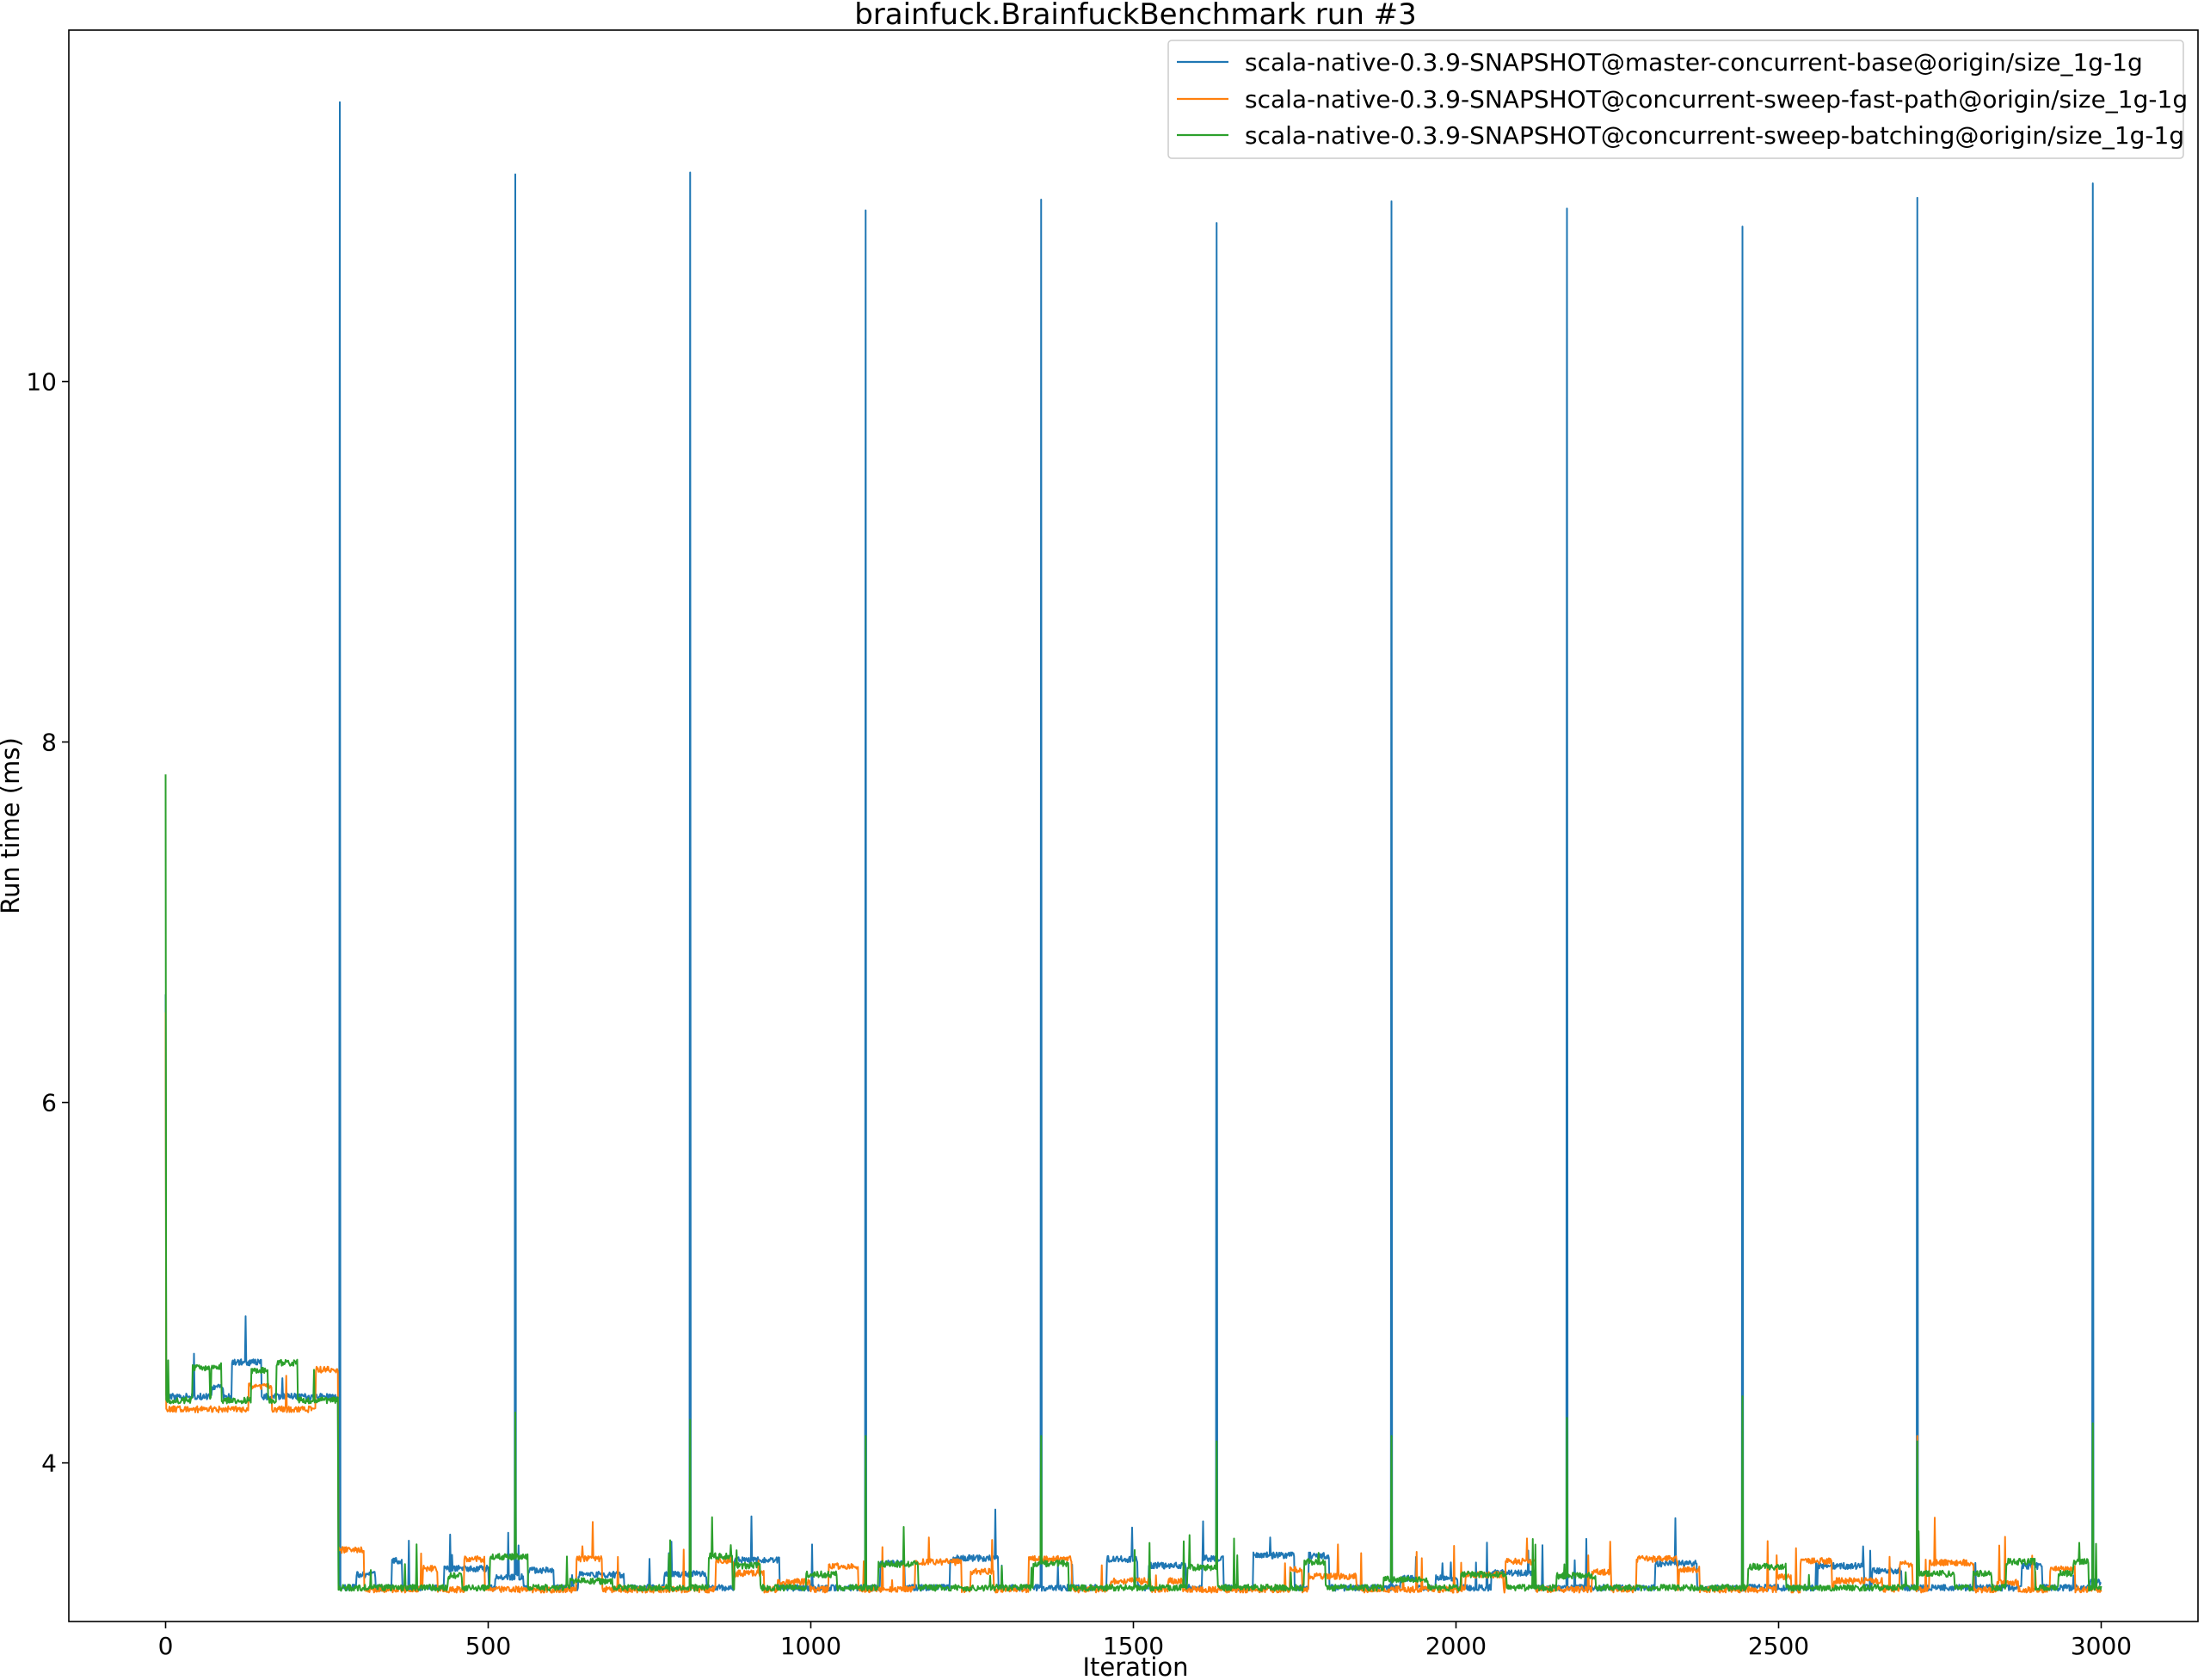 This screenshot has width=2204, height=1680. I want to click on x-tick-label: 2000, so click(1456, 1646).